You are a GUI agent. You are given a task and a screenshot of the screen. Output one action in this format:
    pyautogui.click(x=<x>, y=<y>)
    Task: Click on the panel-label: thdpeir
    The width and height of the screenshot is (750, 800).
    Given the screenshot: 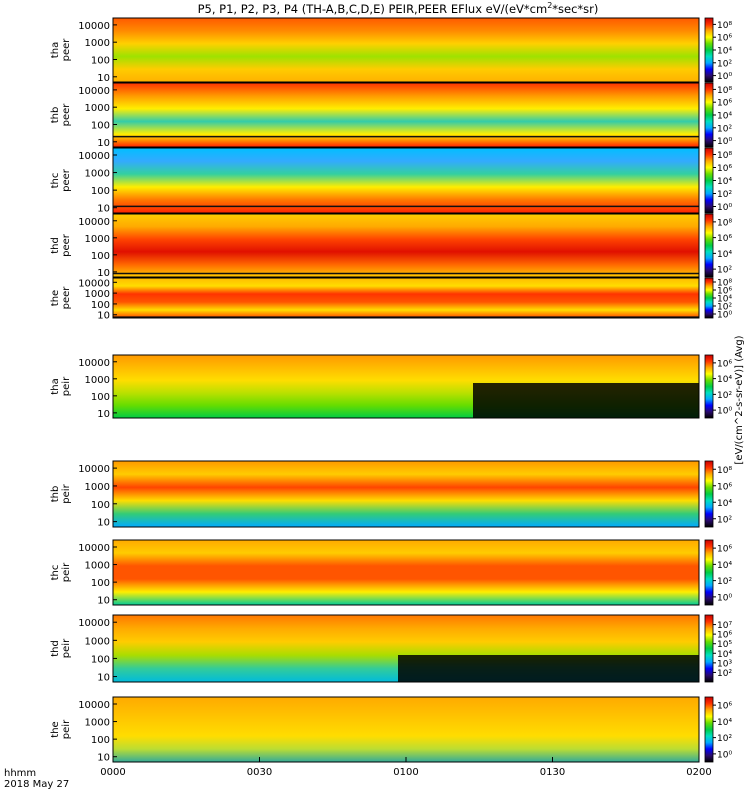 What is the action you would take?
    pyautogui.click(x=61, y=648)
    